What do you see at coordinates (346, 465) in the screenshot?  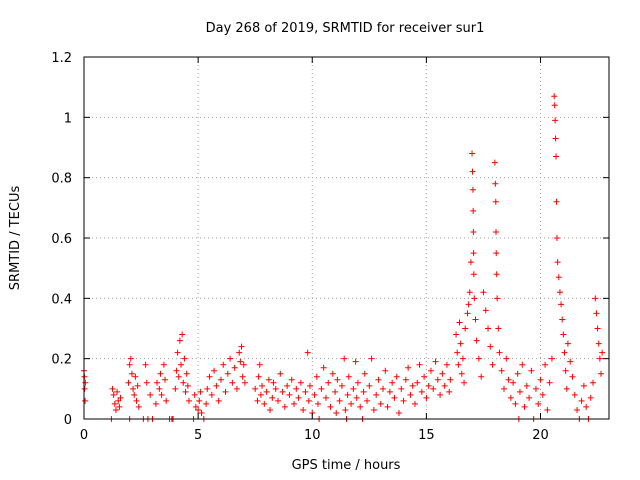 I see `x-axis-label: GPS time / hours` at bounding box center [346, 465].